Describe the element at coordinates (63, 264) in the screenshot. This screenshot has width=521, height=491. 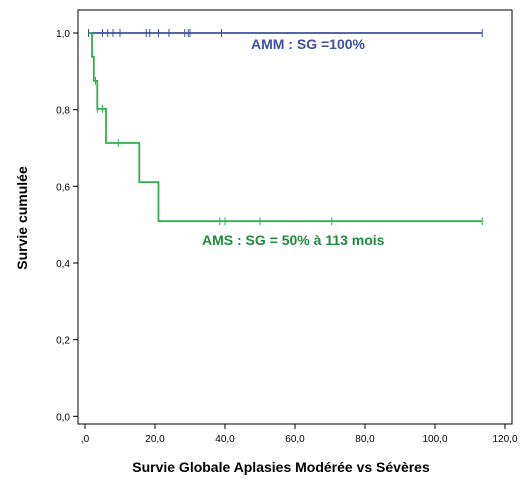
I see `y-tick-label: 0,4` at that location.